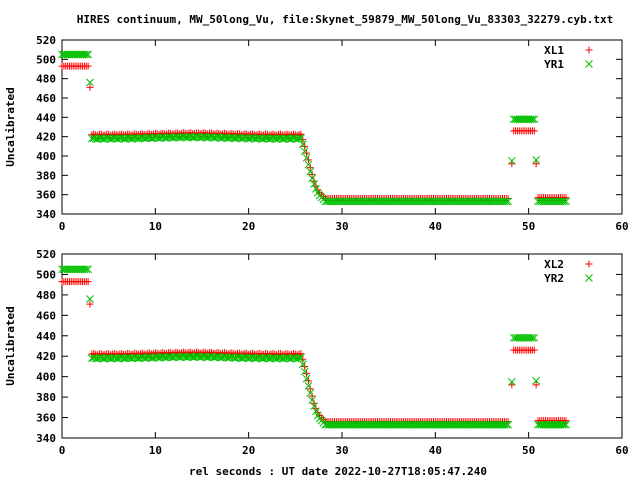 This screenshot has height=485, width=640. I want to click on y-tick-label: 440, so click(46, 117).